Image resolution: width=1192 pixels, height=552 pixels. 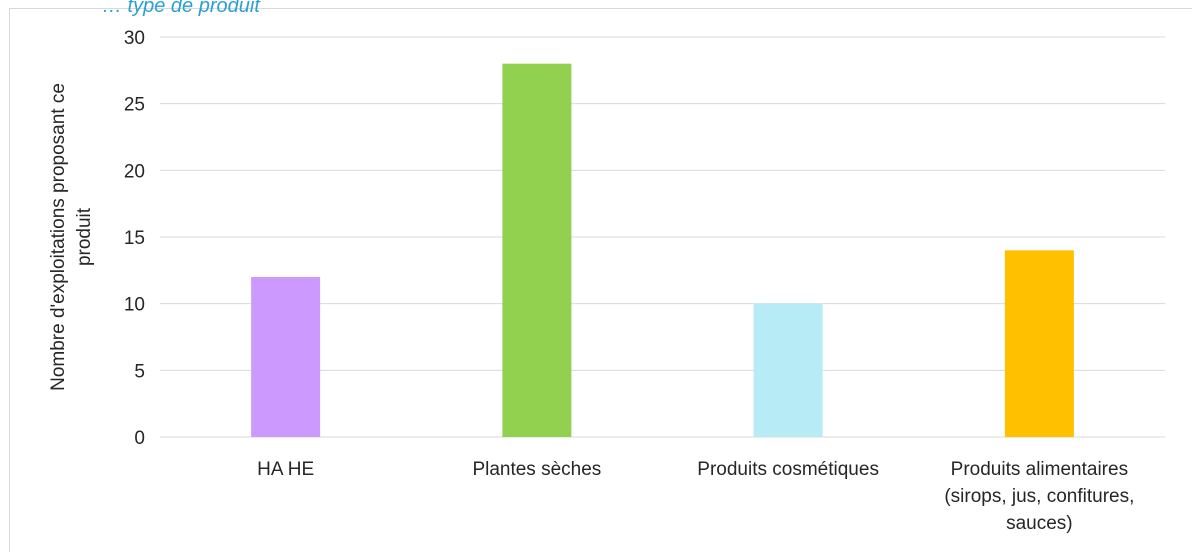 What do you see at coordinates (1039, 523) in the screenshot?
I see `x-category-label: sauces)` at bounding box center [1039, 523].